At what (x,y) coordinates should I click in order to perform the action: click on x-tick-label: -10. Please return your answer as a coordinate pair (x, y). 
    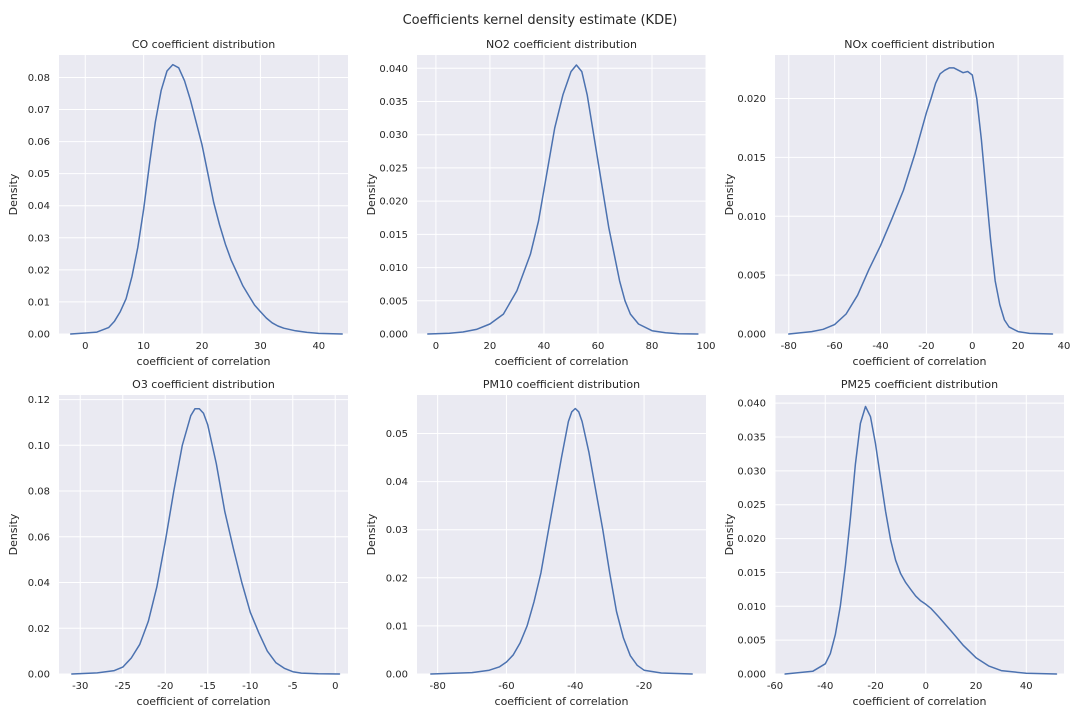
    Looking at the image, I should click on (250, 686).